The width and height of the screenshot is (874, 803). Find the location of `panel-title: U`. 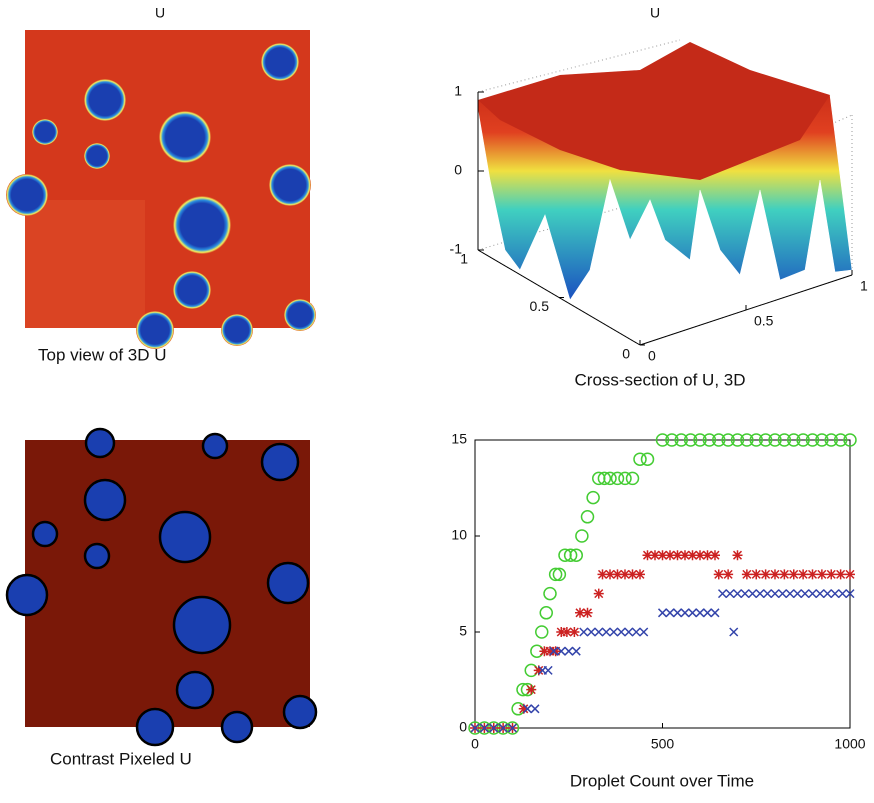

panel-title: U is located at coordinates (655, 13).